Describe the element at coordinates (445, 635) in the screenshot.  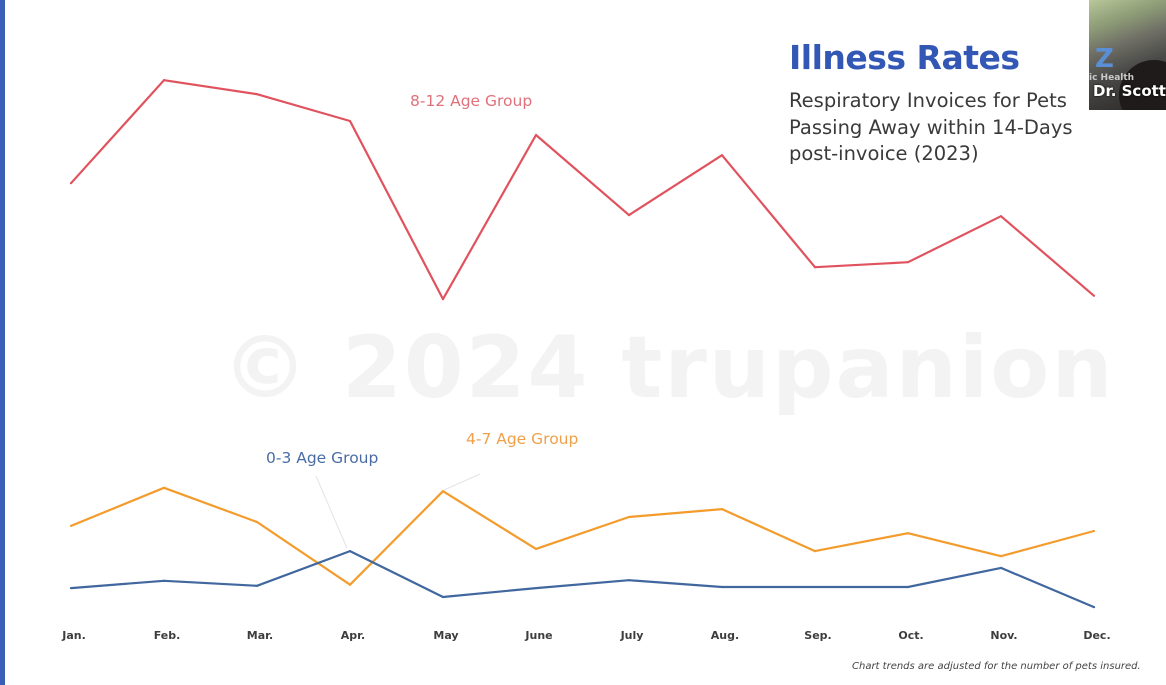
I see `x-tick-label-may: May` at that location.